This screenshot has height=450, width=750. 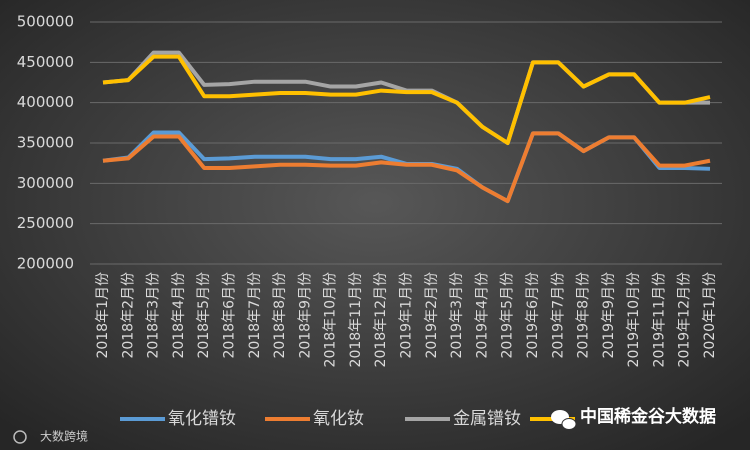 I want to click on x-tick-label: 2019年8月份, so click(x=584, y=315).